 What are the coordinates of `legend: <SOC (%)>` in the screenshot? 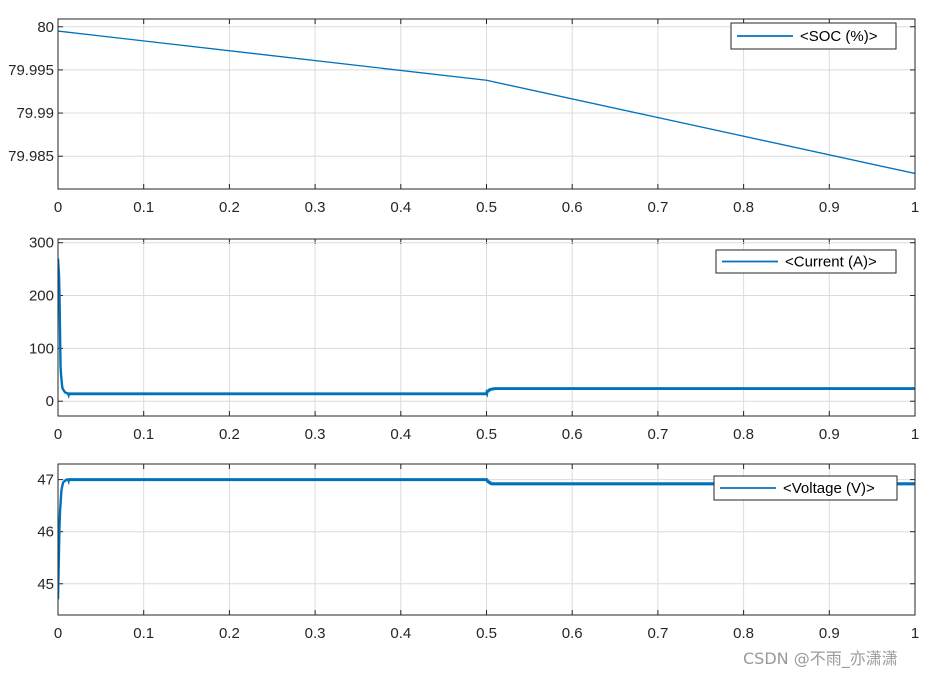 It's located at (813, 36).